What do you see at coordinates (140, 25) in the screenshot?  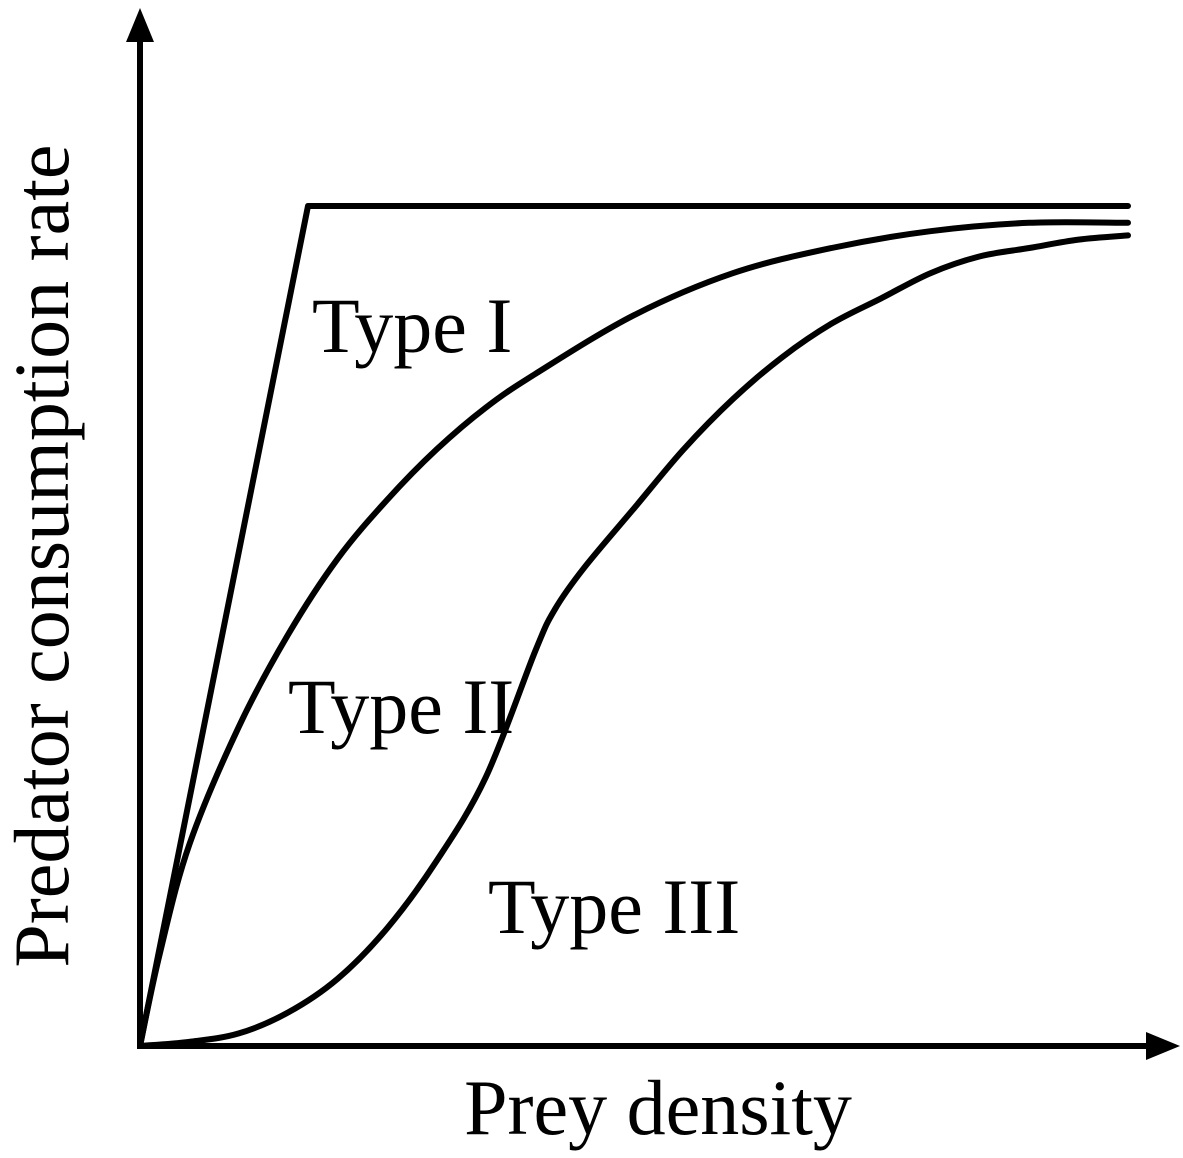 I see `y-axis-arrowhead` at bounding box center [140, 25].